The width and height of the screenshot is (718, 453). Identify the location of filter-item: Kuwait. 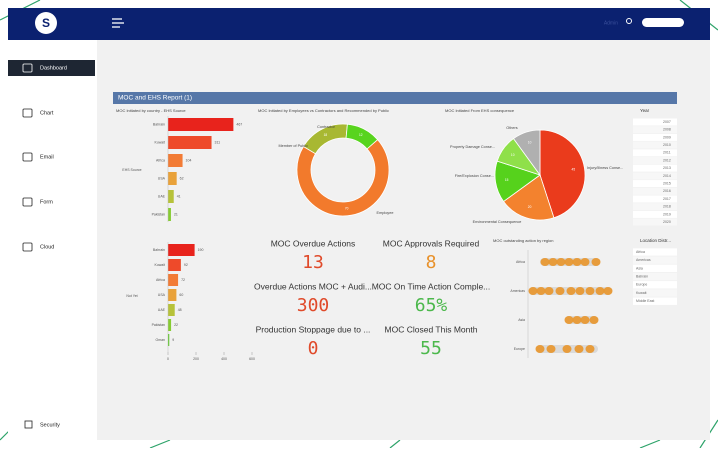
(641, 293).